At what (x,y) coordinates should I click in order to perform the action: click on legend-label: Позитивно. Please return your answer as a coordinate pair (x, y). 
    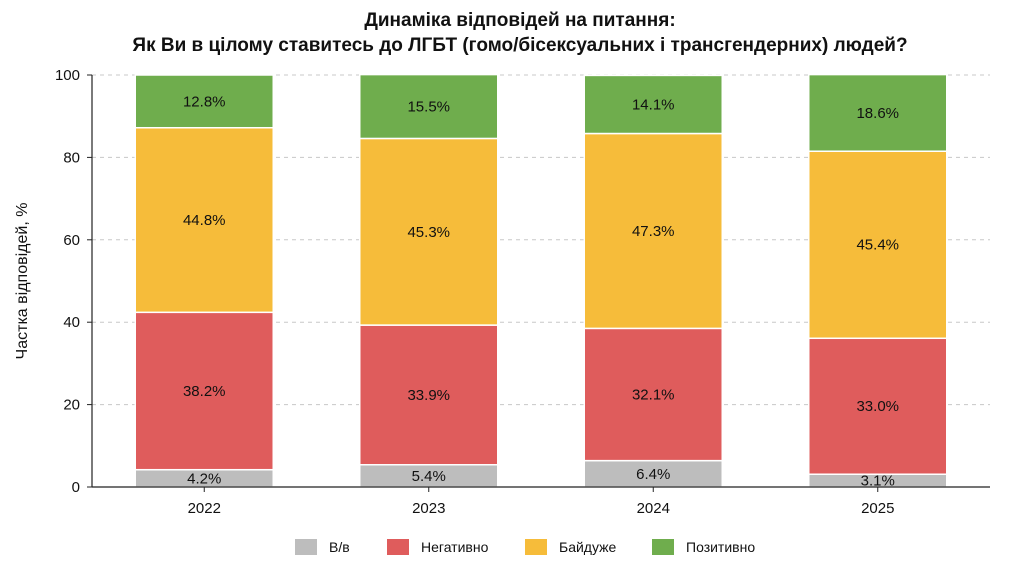
    Looking at the image, I should click on (720, 547).